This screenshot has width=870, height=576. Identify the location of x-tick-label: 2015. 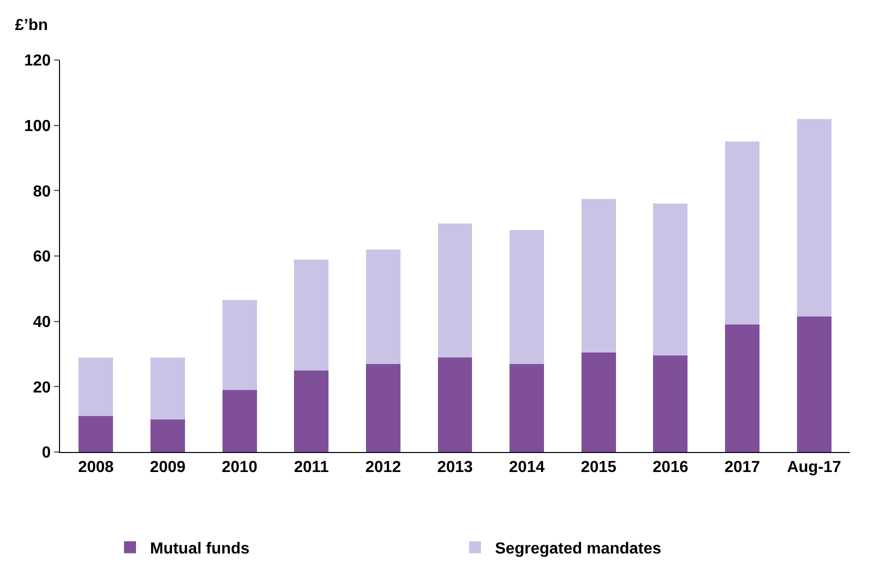
(598, 467).